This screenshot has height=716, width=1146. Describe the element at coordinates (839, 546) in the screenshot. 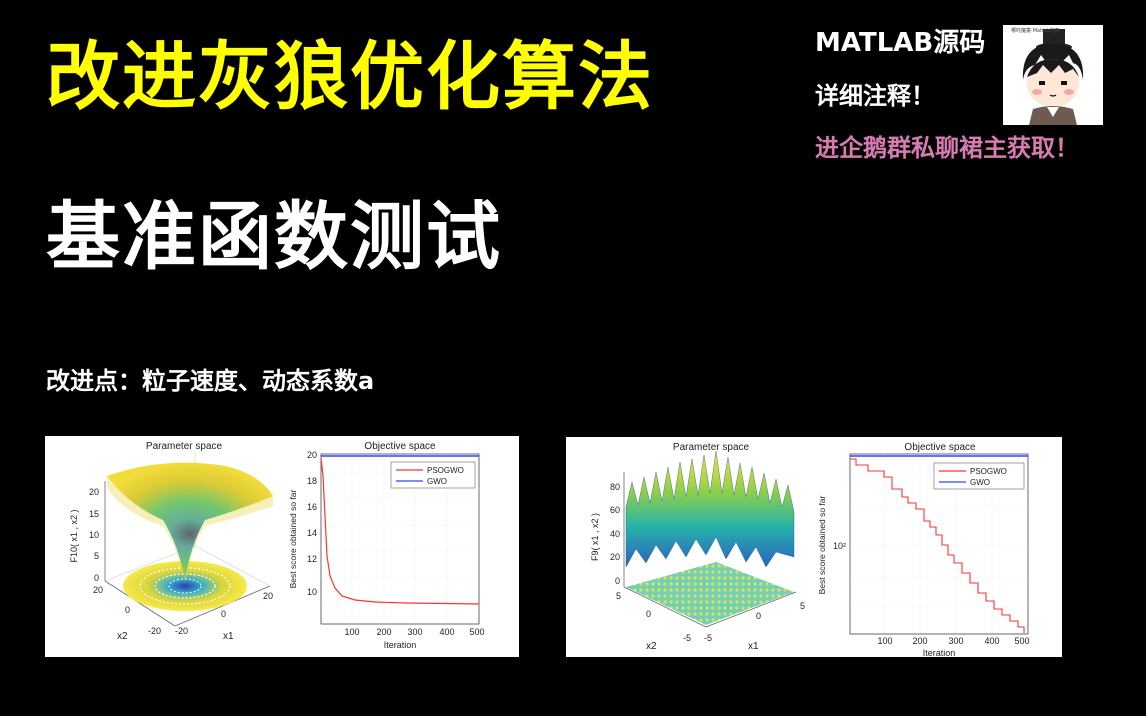

I see `obj-y-tick: 10²` at that location.